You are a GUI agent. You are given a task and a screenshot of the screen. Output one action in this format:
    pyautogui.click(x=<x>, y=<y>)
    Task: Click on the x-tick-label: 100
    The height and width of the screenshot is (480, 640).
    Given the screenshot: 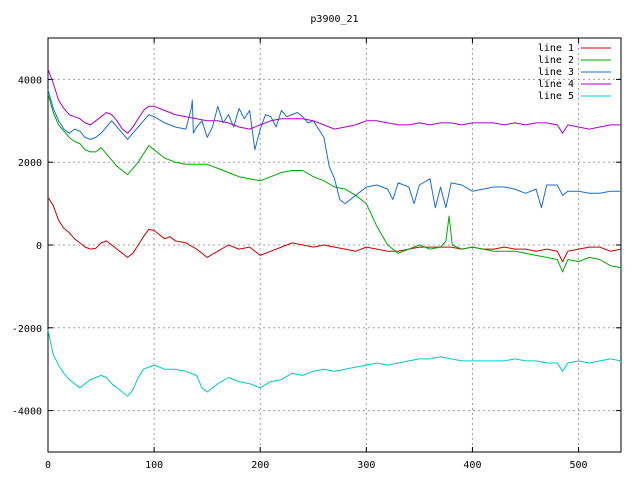 What is the action you would take?
    pyautogui.click(x=154, y=465)
    